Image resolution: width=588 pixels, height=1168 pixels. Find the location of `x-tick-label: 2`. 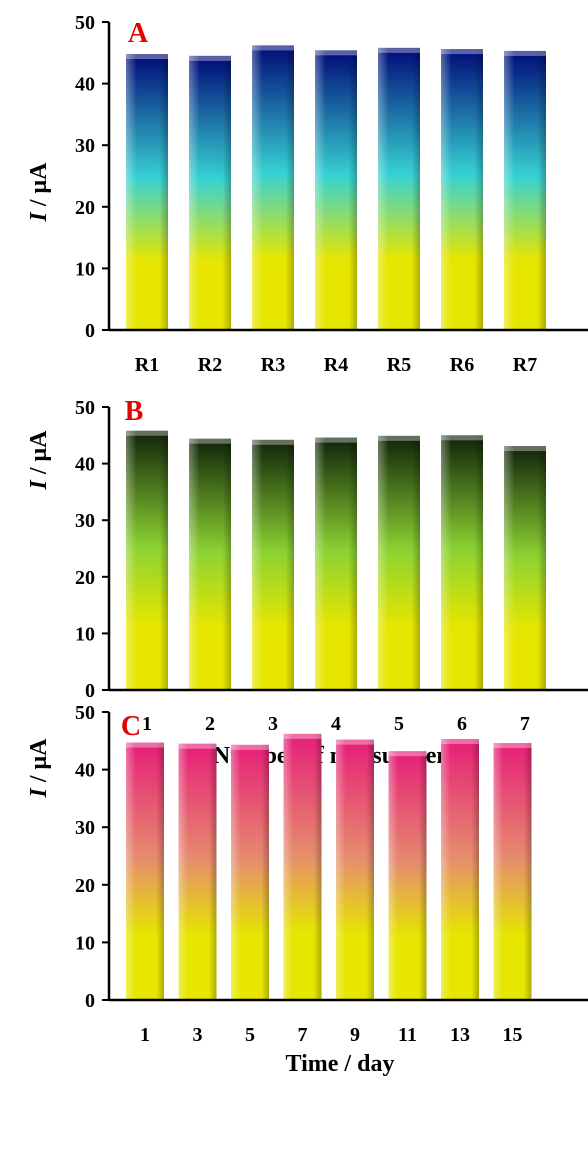

x-tick-label: 2 is located at coordinates (210, 724).